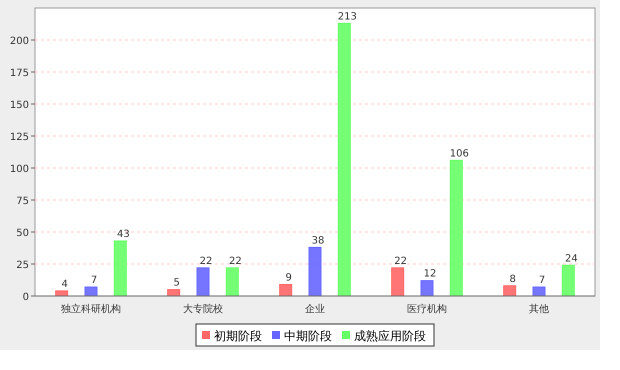 Image resolution: width=620 pixels, height=370 pixels. Describe the element at coordinates (64, 284) in the screenshot. I see `data-label: 4` at that location.